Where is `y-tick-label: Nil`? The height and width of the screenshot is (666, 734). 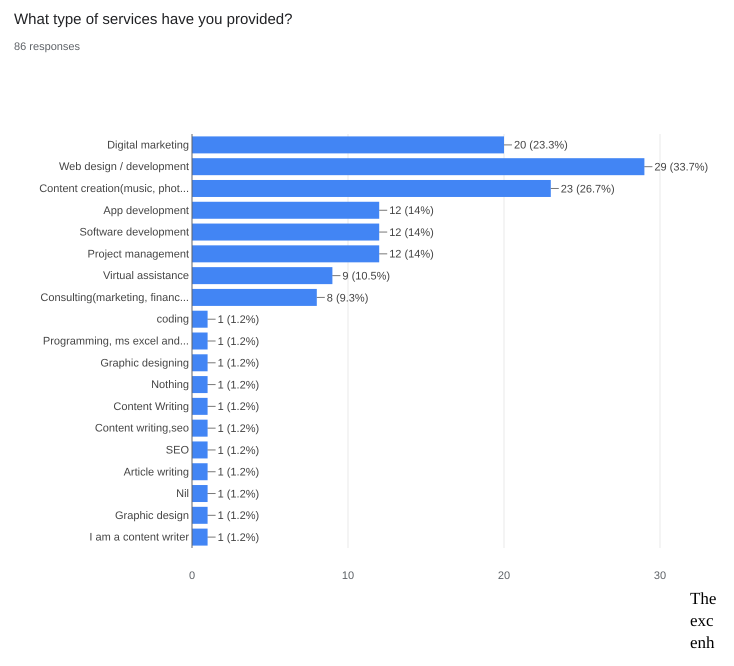
y-tick-label: Nil is located at coordinates (182, 494).